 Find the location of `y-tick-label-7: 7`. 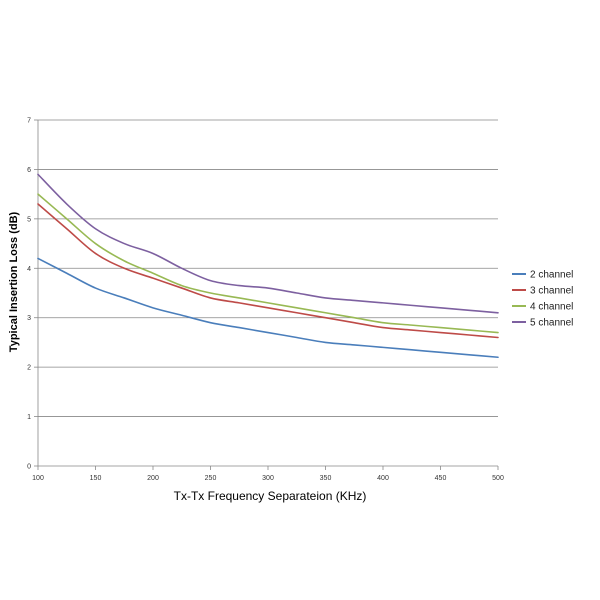

y-tick-label-7: 7 is located at coordinates (29, 121).